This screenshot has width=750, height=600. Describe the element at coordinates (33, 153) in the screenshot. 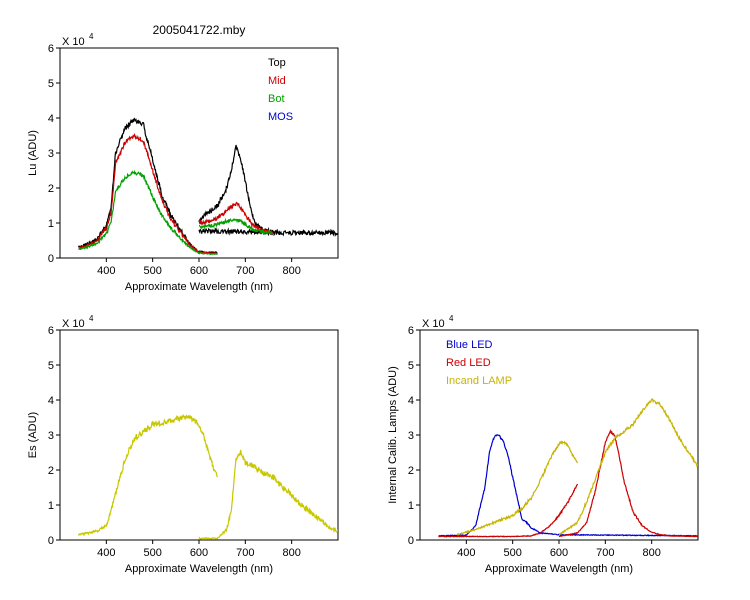

I see `y-axis-label: Lu (ADU)` at that location.